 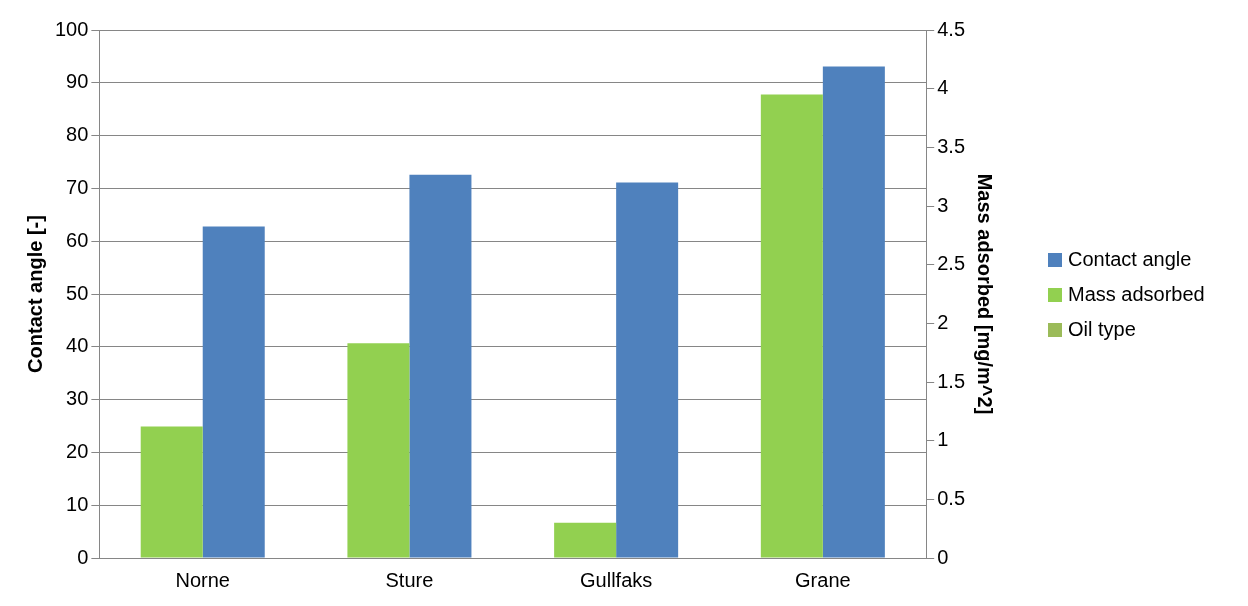 What do you see at coordinates (1102, 329) in the screenshot?
I see `legend-label: Oil type` at bounding box center [1102, 329].